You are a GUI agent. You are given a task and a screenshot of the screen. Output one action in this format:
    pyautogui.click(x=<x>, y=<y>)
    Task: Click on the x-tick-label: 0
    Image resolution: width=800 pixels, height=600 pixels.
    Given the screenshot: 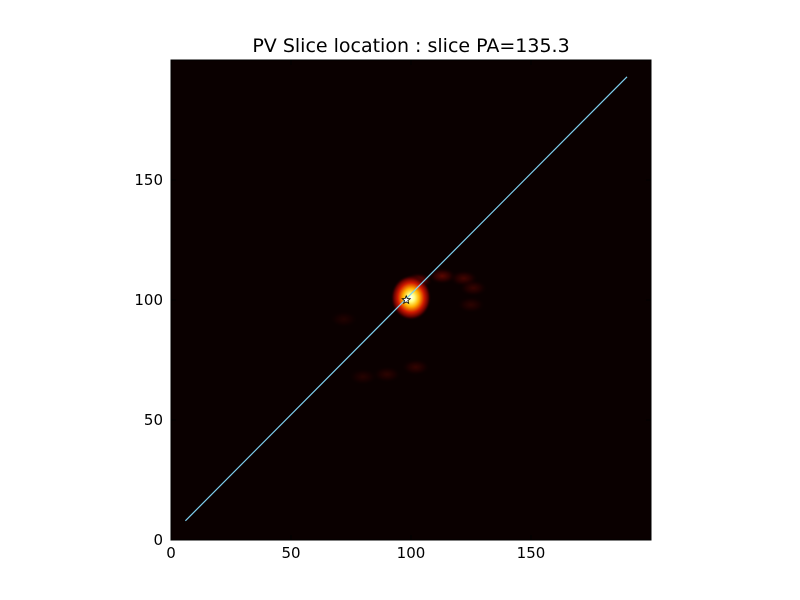 What is the action you would take?
    pyautogui.click(x=171, y=553)
    